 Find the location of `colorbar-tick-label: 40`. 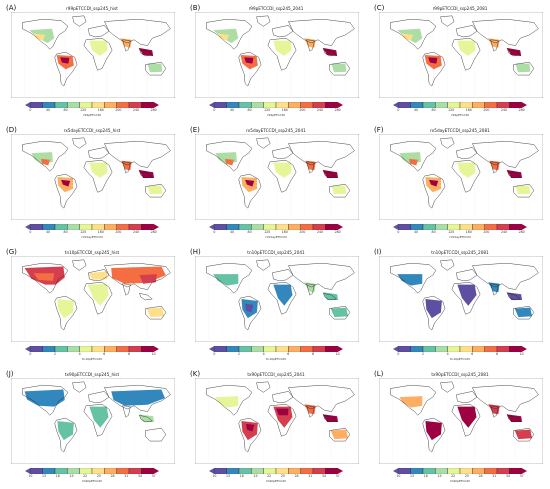

colorbar-tick-label: 40 is located at coordinates (47, 110).